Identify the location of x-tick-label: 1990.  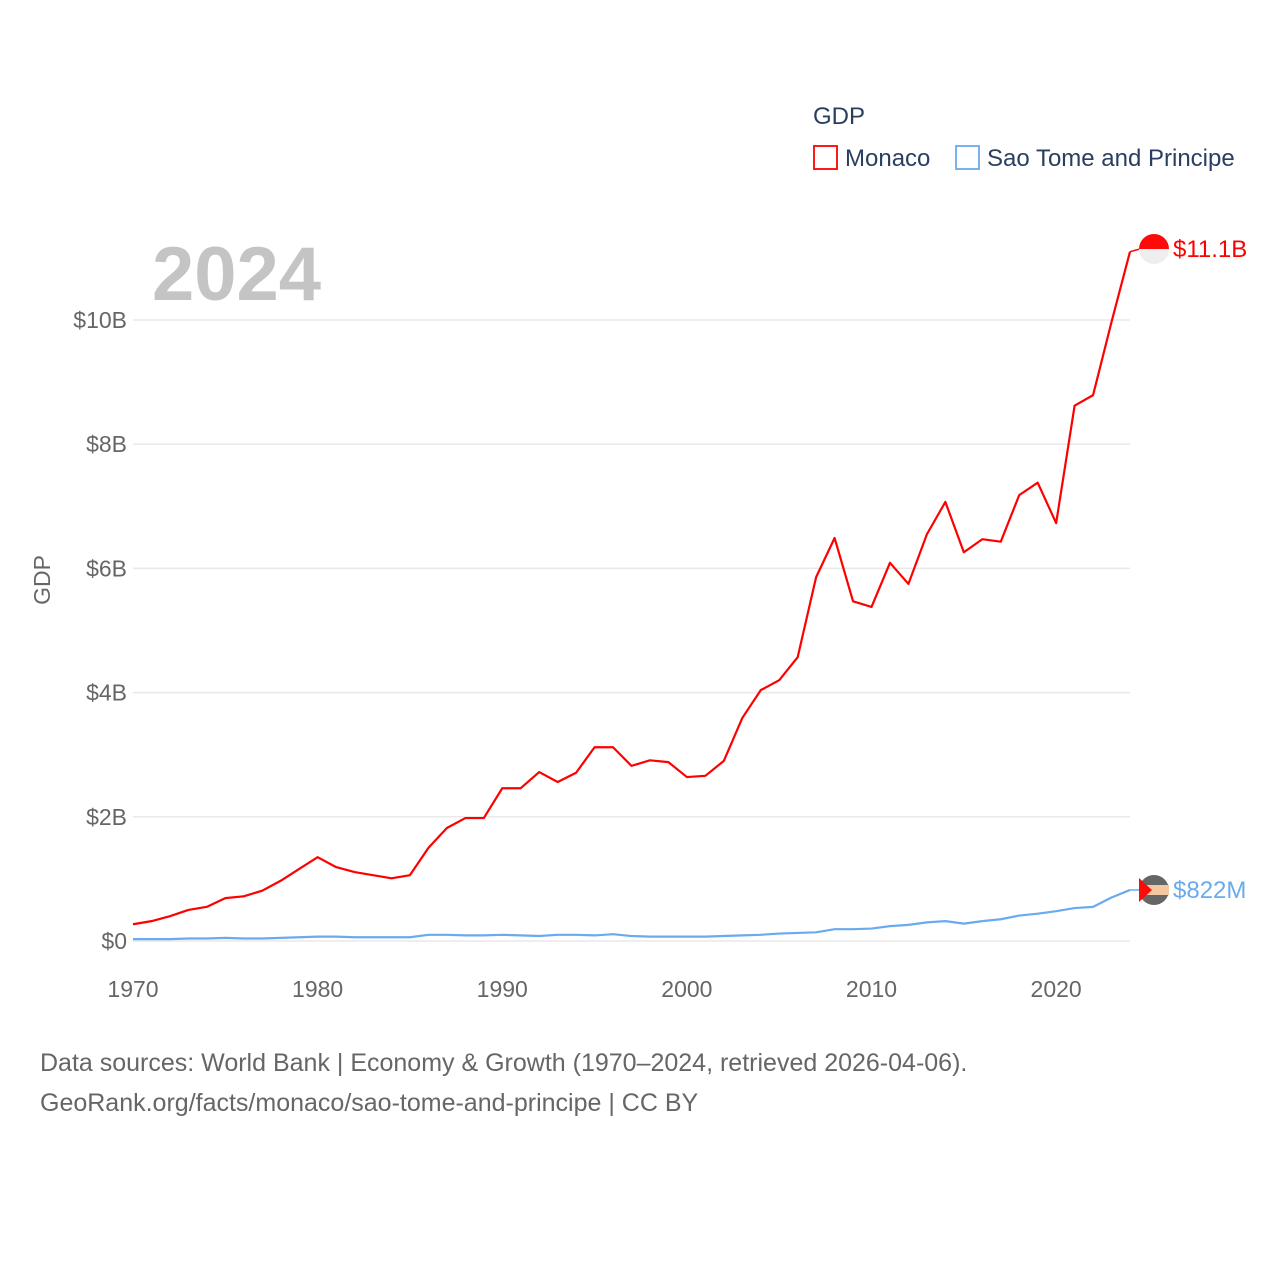
(502, 989).